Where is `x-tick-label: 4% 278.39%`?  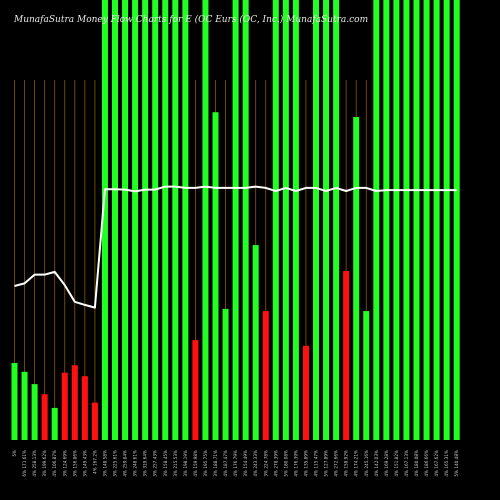 x-tick-label: 4% 278.39% is located at coordinates (275, 463).